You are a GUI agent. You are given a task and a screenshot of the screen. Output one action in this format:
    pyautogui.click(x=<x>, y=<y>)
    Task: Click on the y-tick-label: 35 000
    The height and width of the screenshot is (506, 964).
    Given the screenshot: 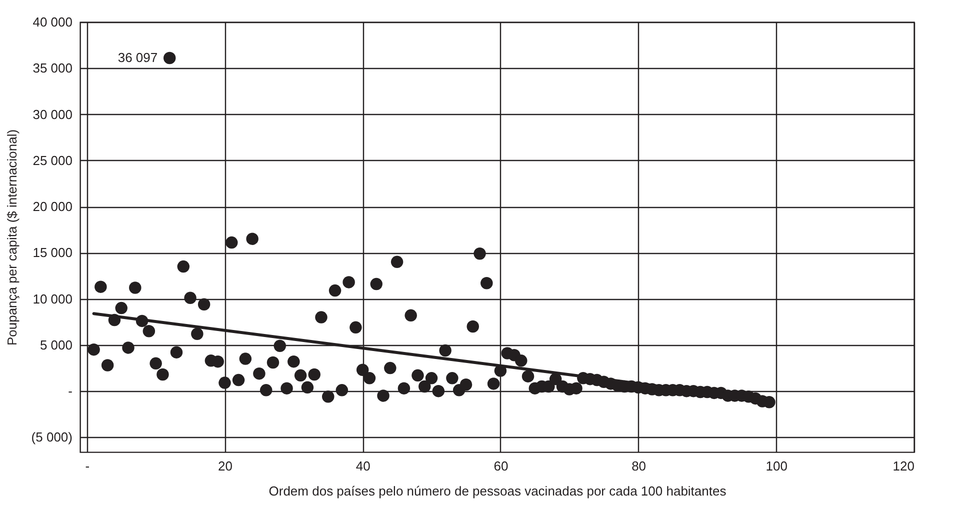 What is the action you would take?
    pyautogui.click(x=52, y=68)
    